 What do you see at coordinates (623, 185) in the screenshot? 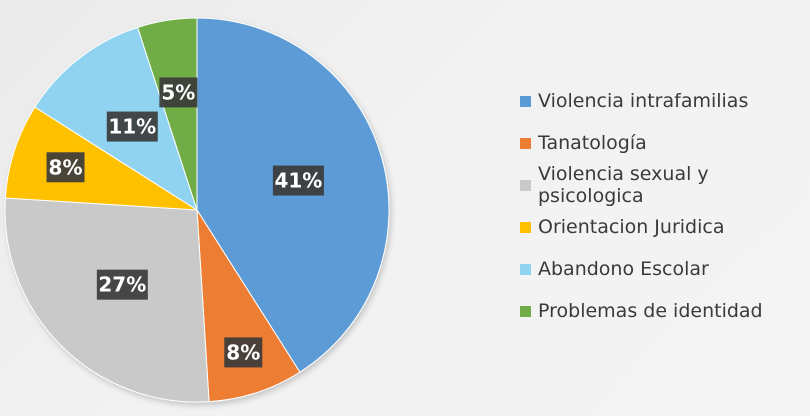
I see `legend-label-2: Violencia sexual y psicologica` at bounding box center [623, 185].